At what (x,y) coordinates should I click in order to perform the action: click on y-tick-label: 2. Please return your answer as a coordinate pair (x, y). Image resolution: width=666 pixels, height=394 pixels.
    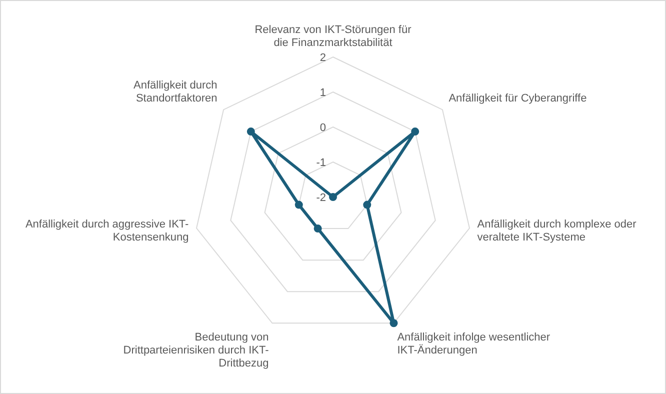
    Looking at the image, I should click on (323, 58).